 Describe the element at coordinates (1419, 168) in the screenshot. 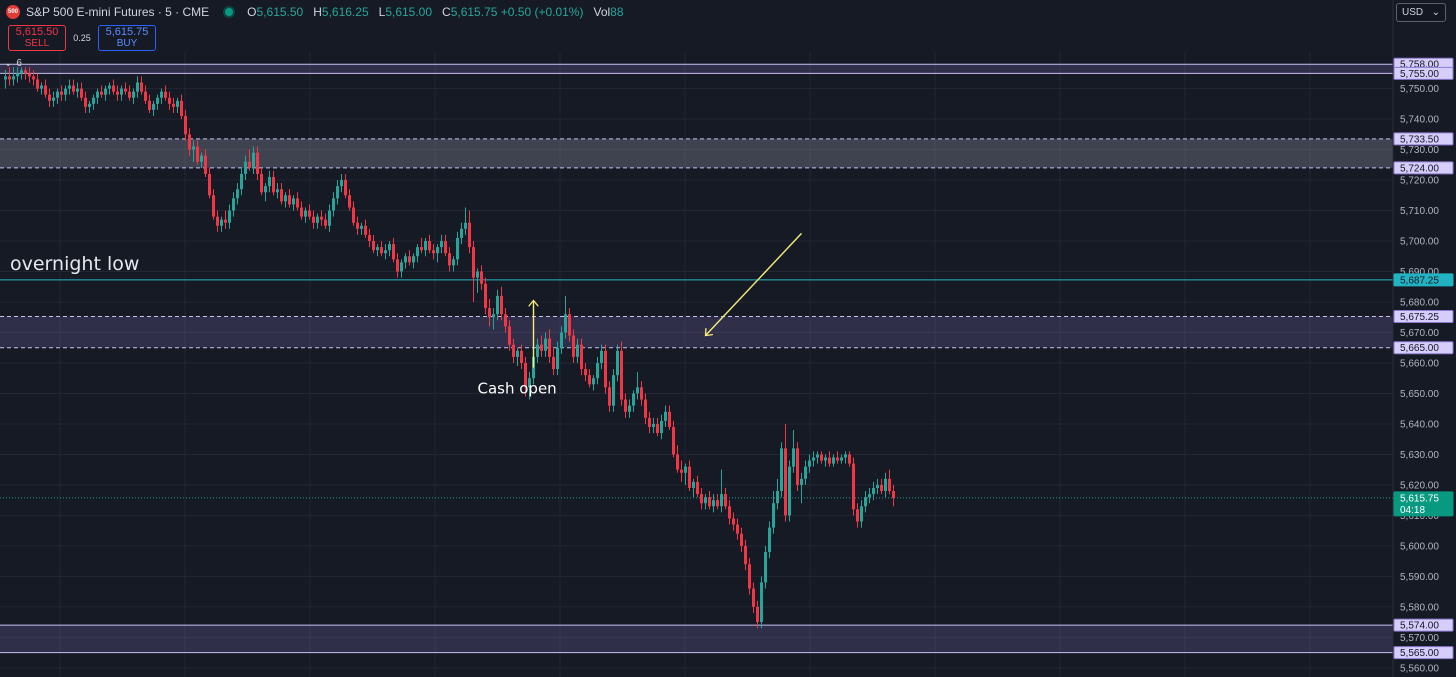

I see `zone-bottom-label: 5,724.00` at that location.